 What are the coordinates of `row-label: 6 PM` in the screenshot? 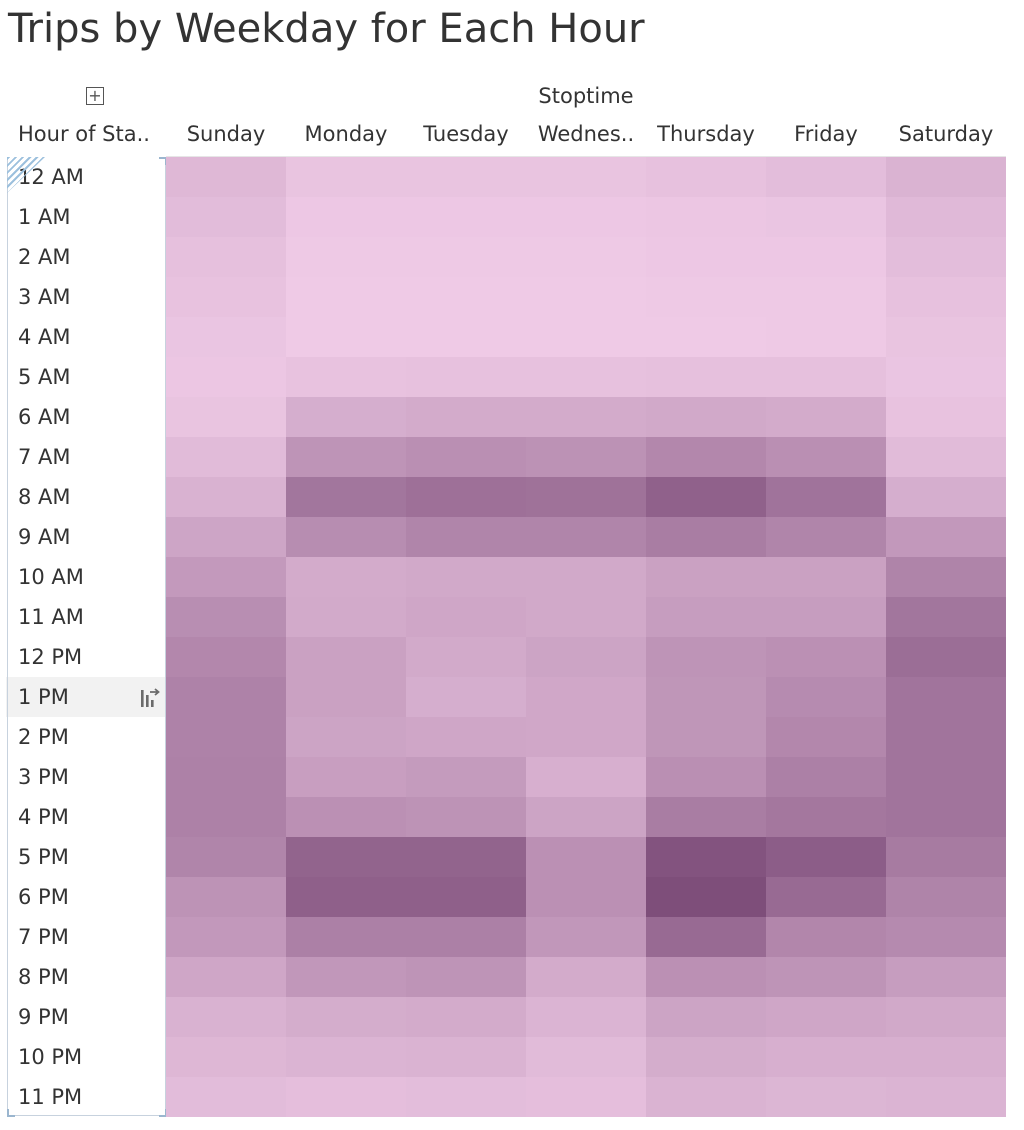 It's located at (43, 897).